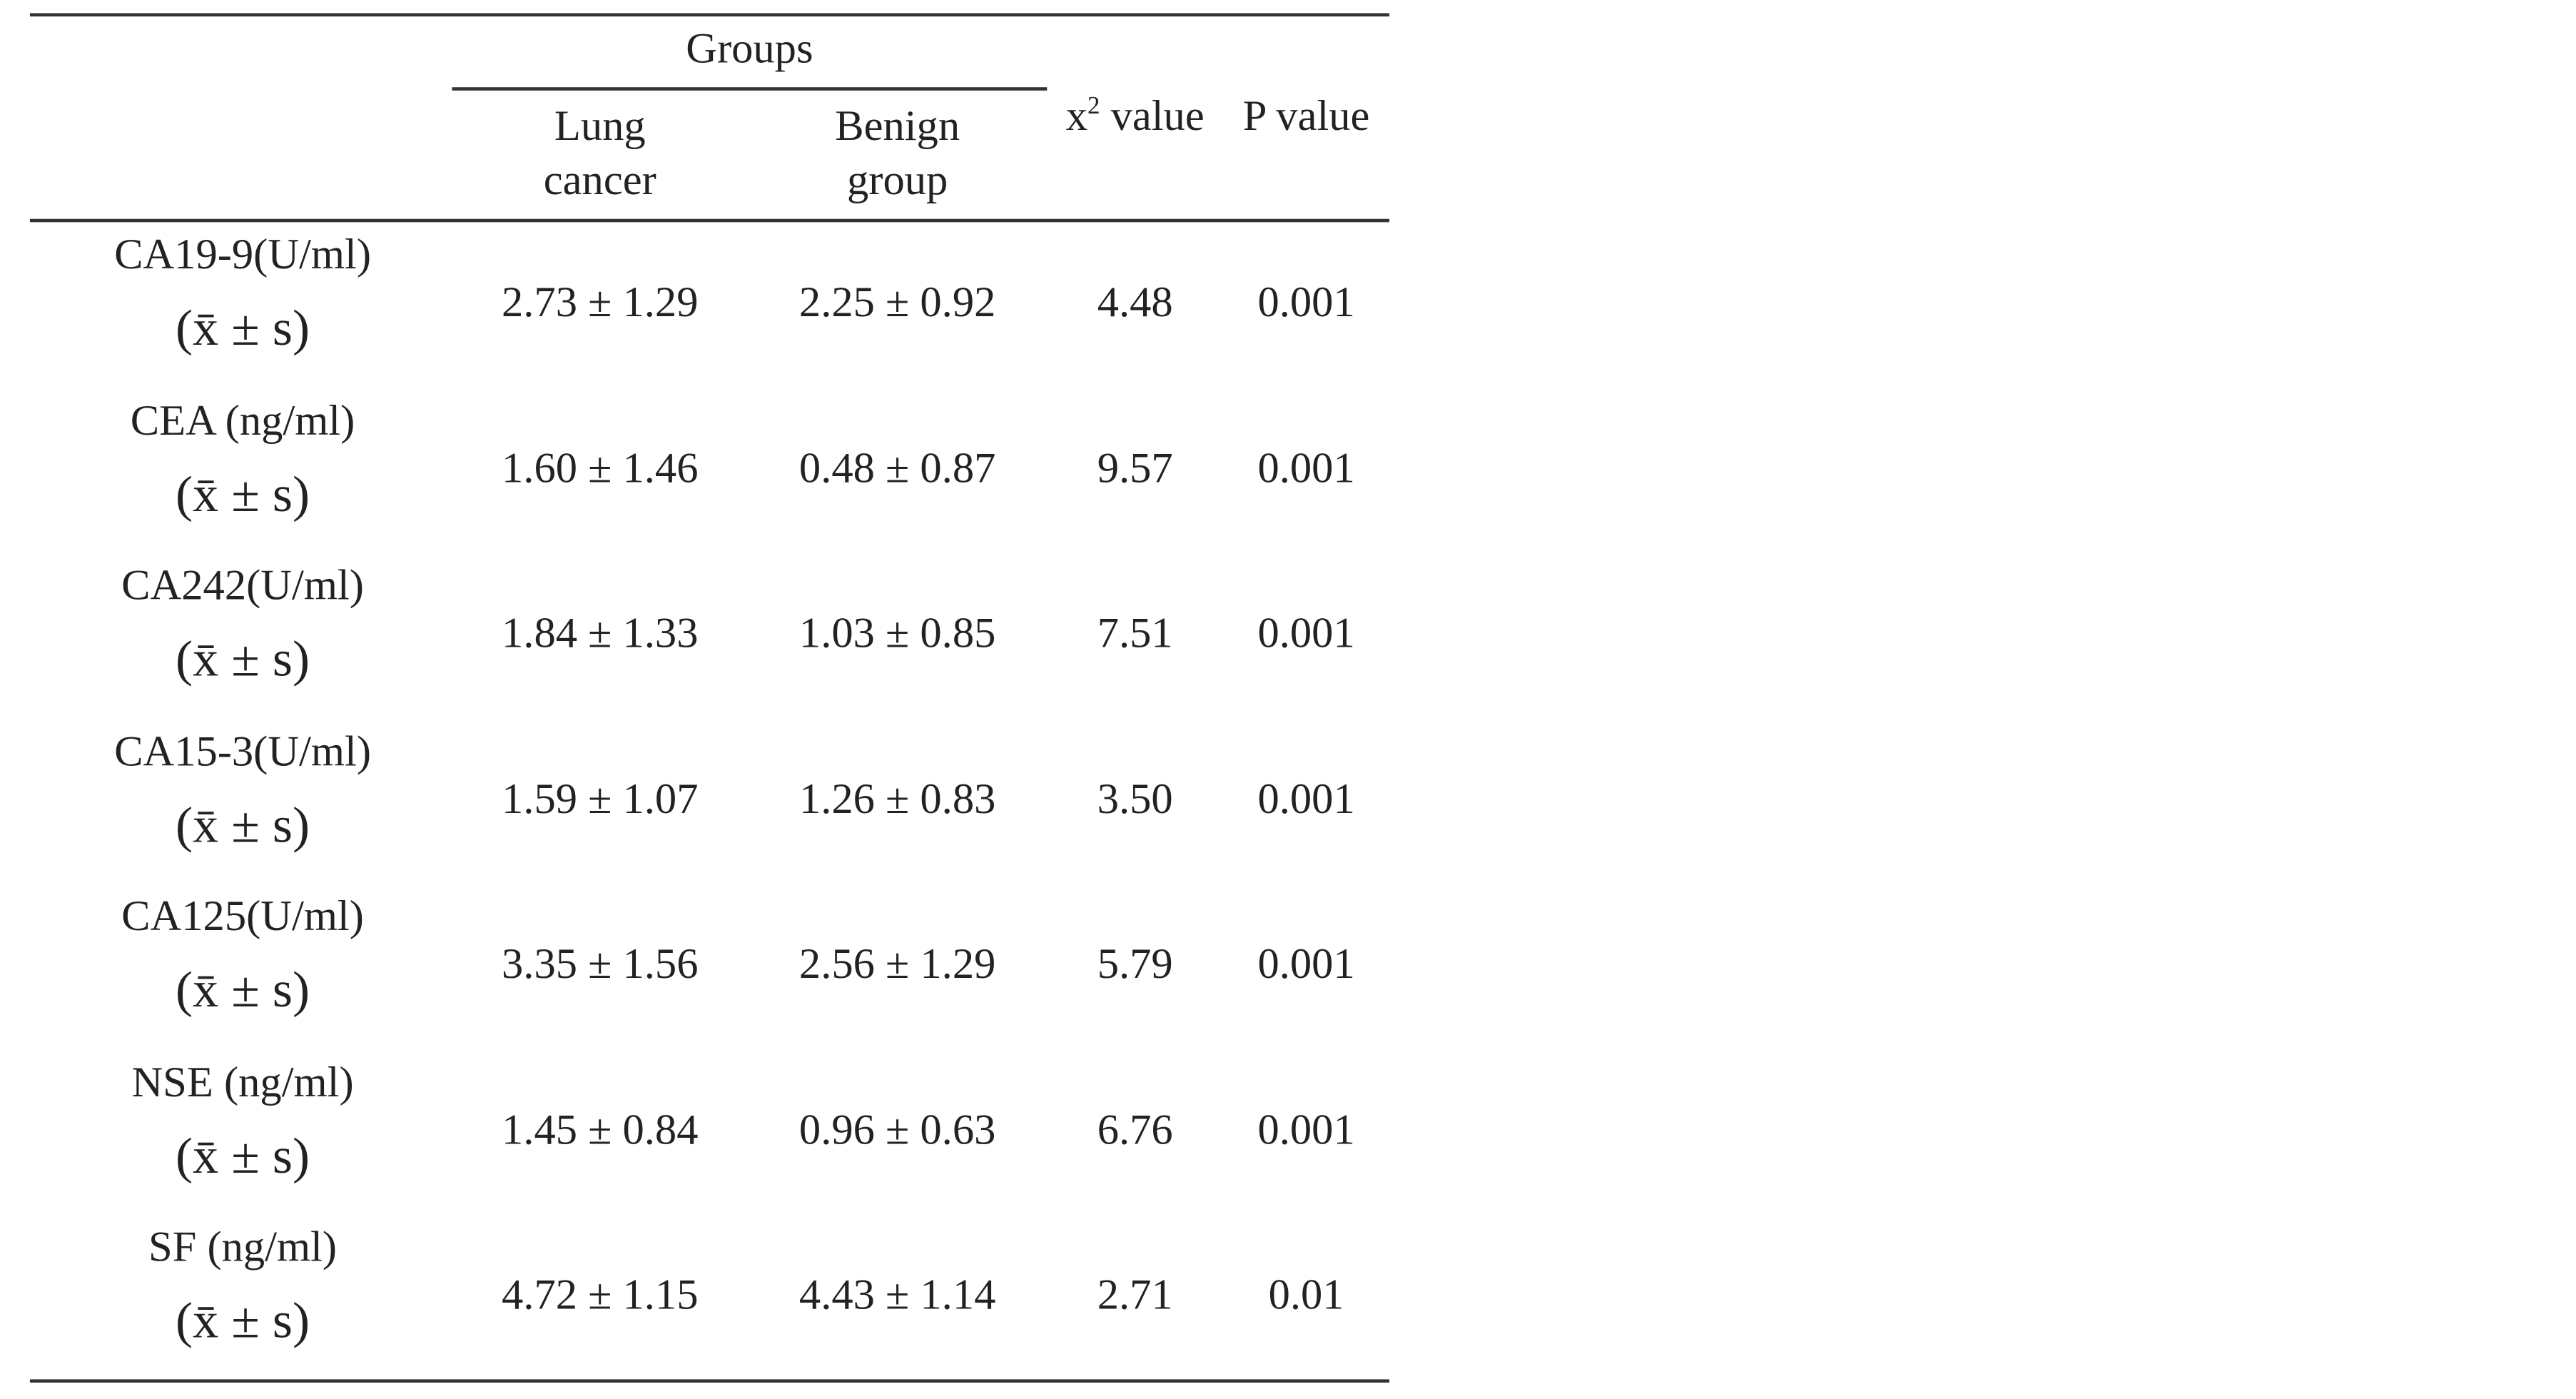 The height and width of the screenshot is (1399, 2576). I want to click on header-rule, so click(709, 220).